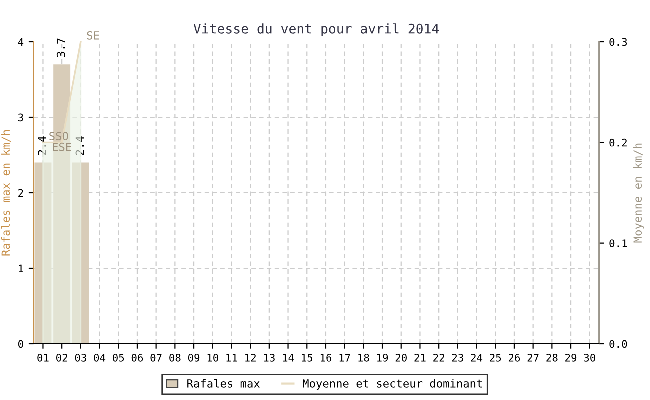  I want to click on y2-tick-label: 0.3, so click(619, 42).